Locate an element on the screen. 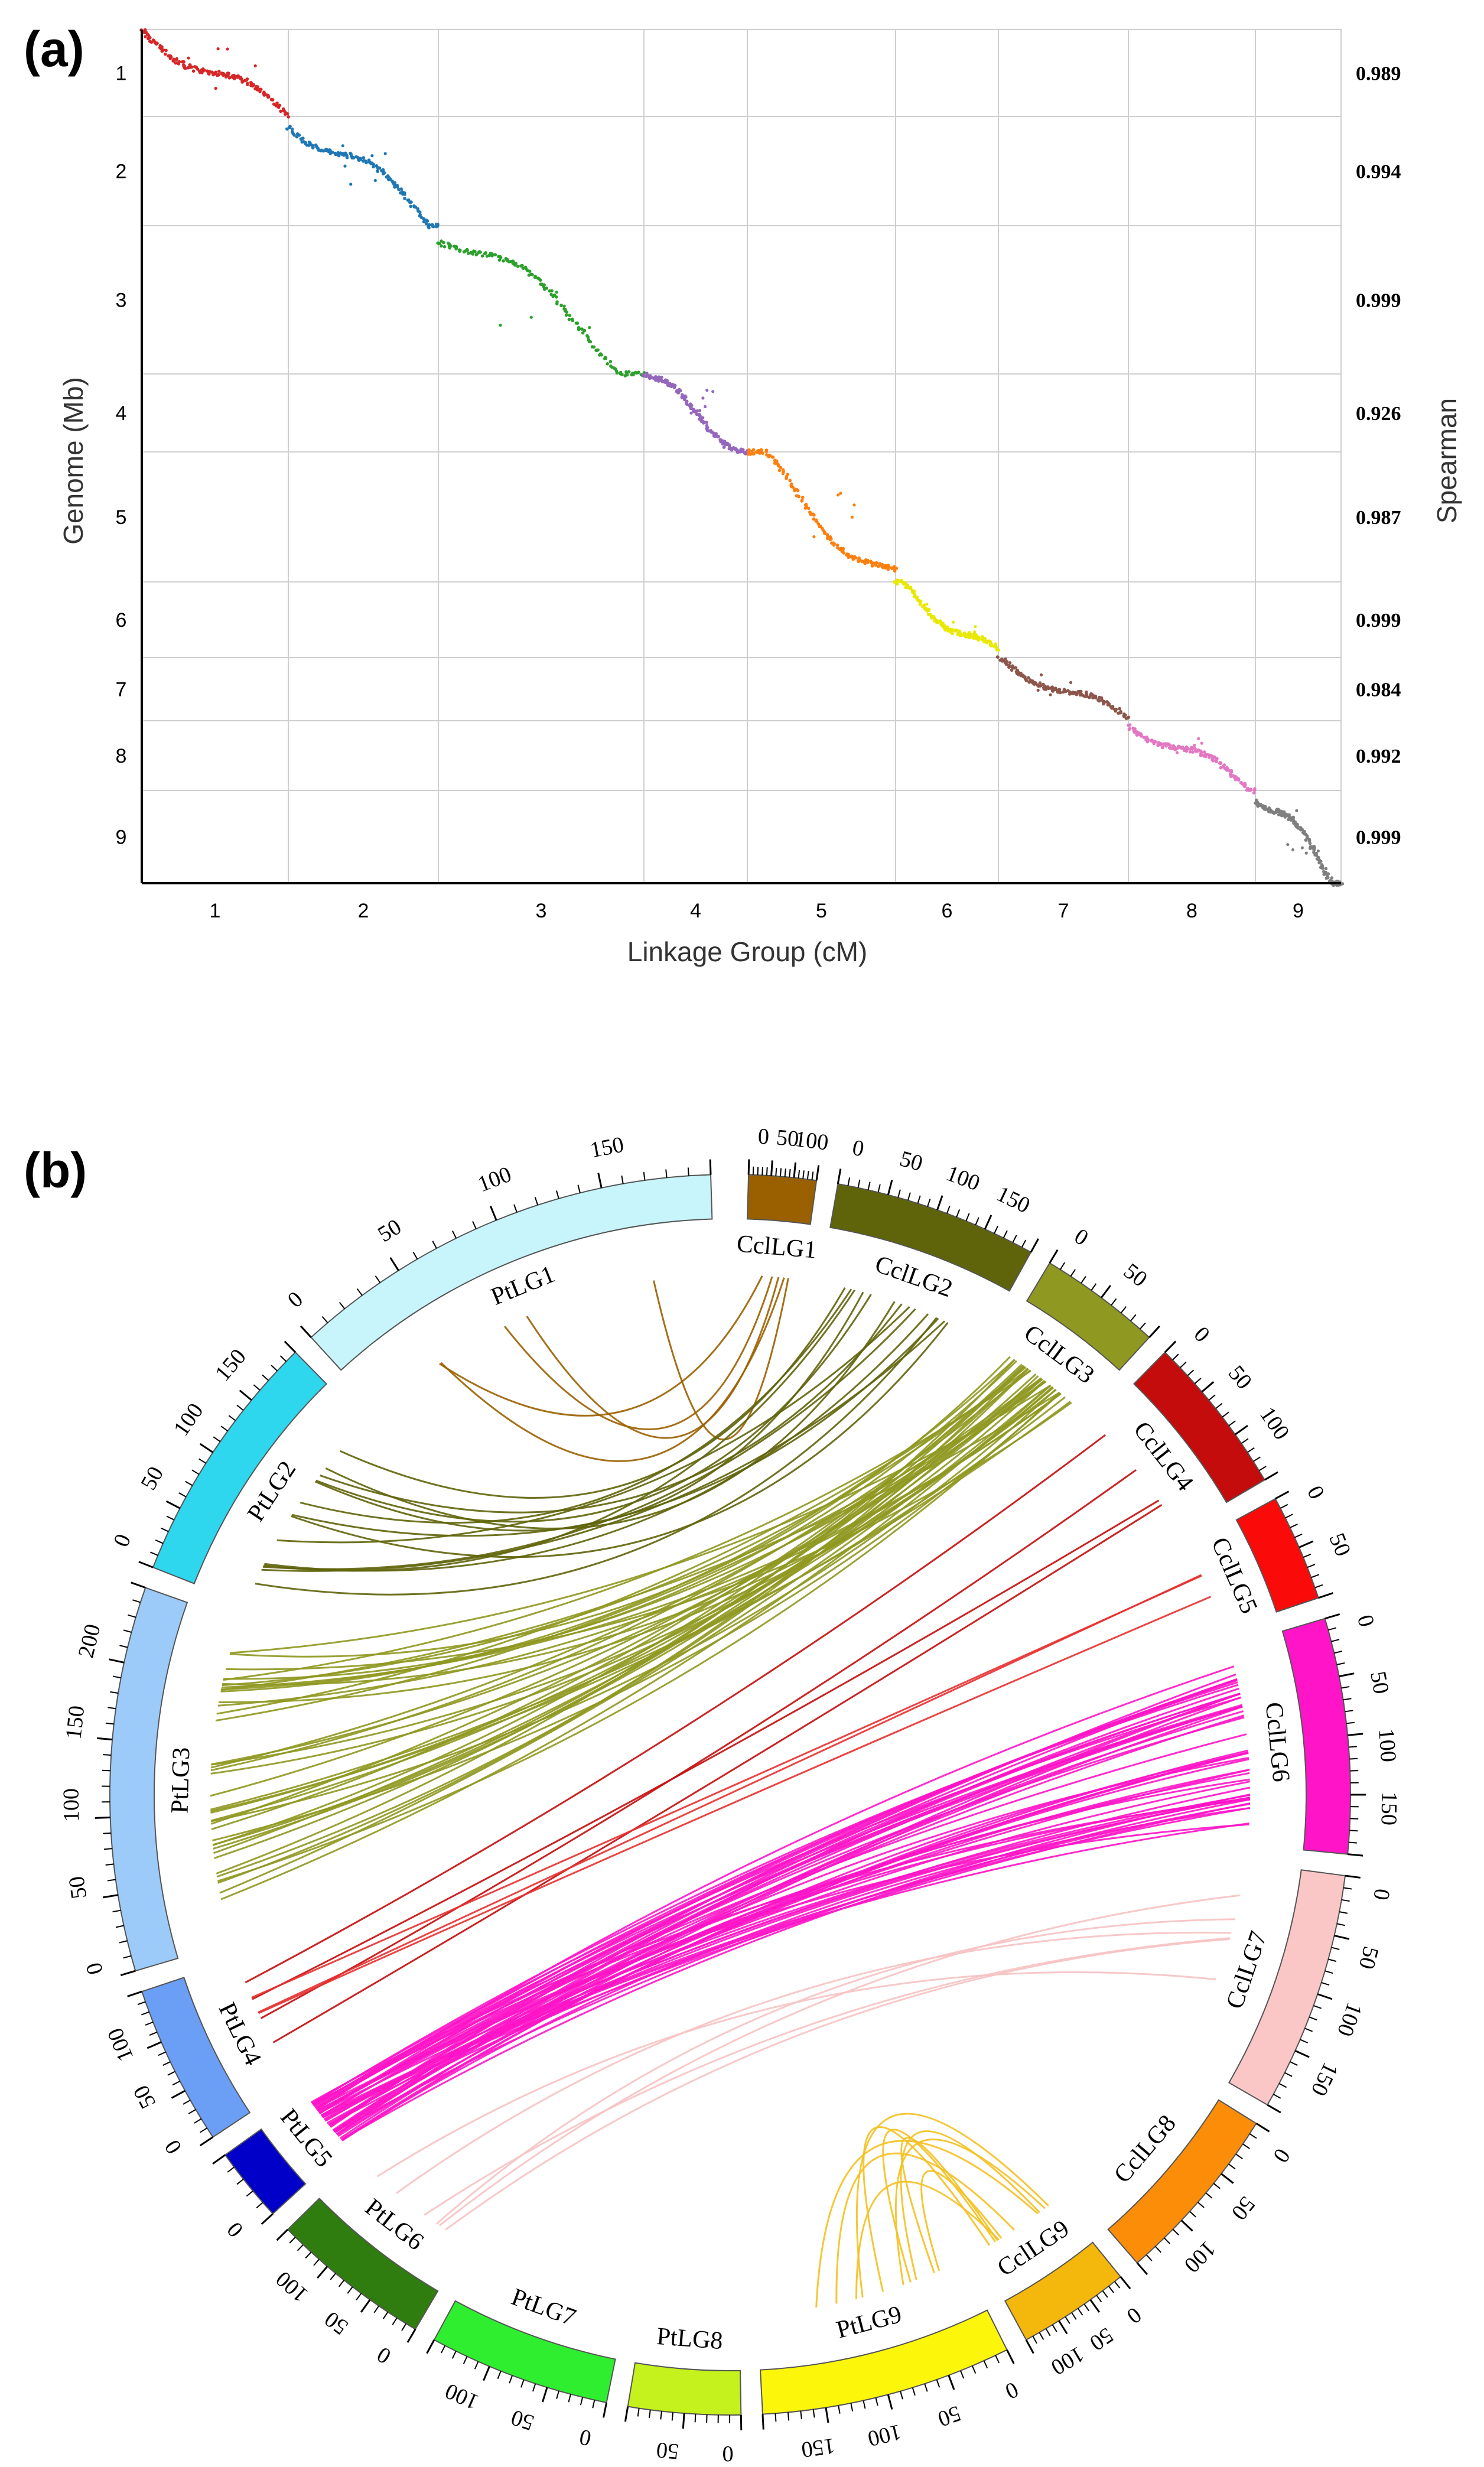 This screenshot has height=2467, width=1484. x-tick-label: 9 is located at coordinates (1298, 911).